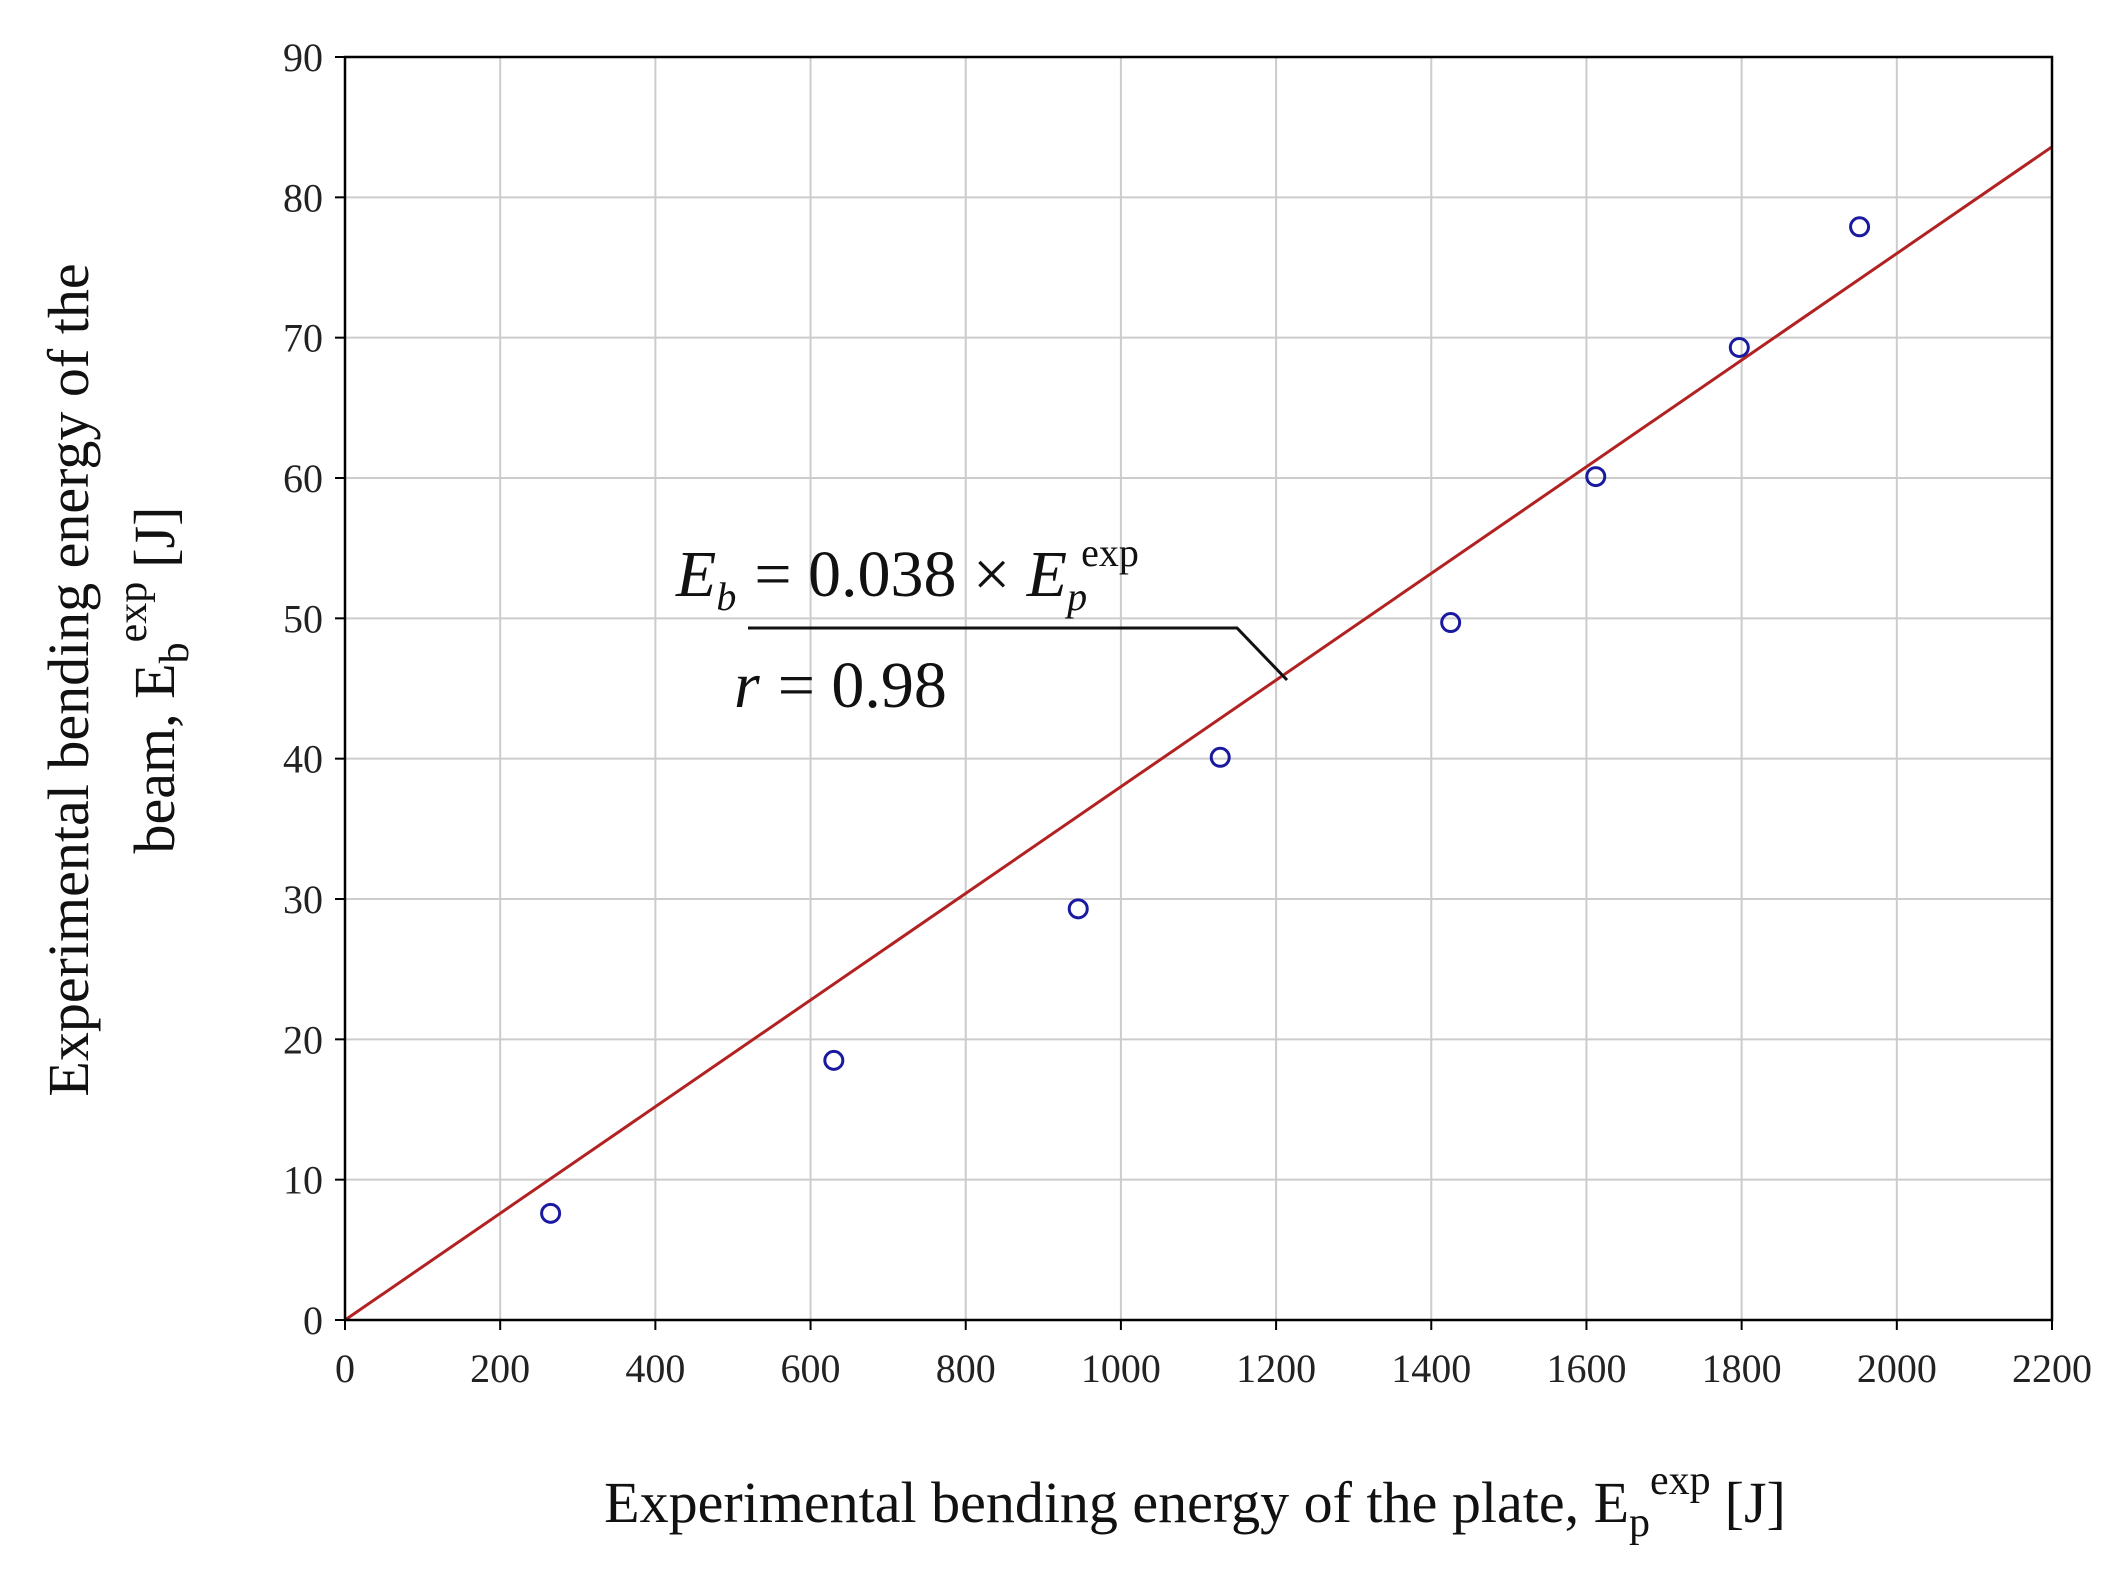 The image size is (2111, 1577). I want to click on y-tick-label: 80, so click(303, 197).